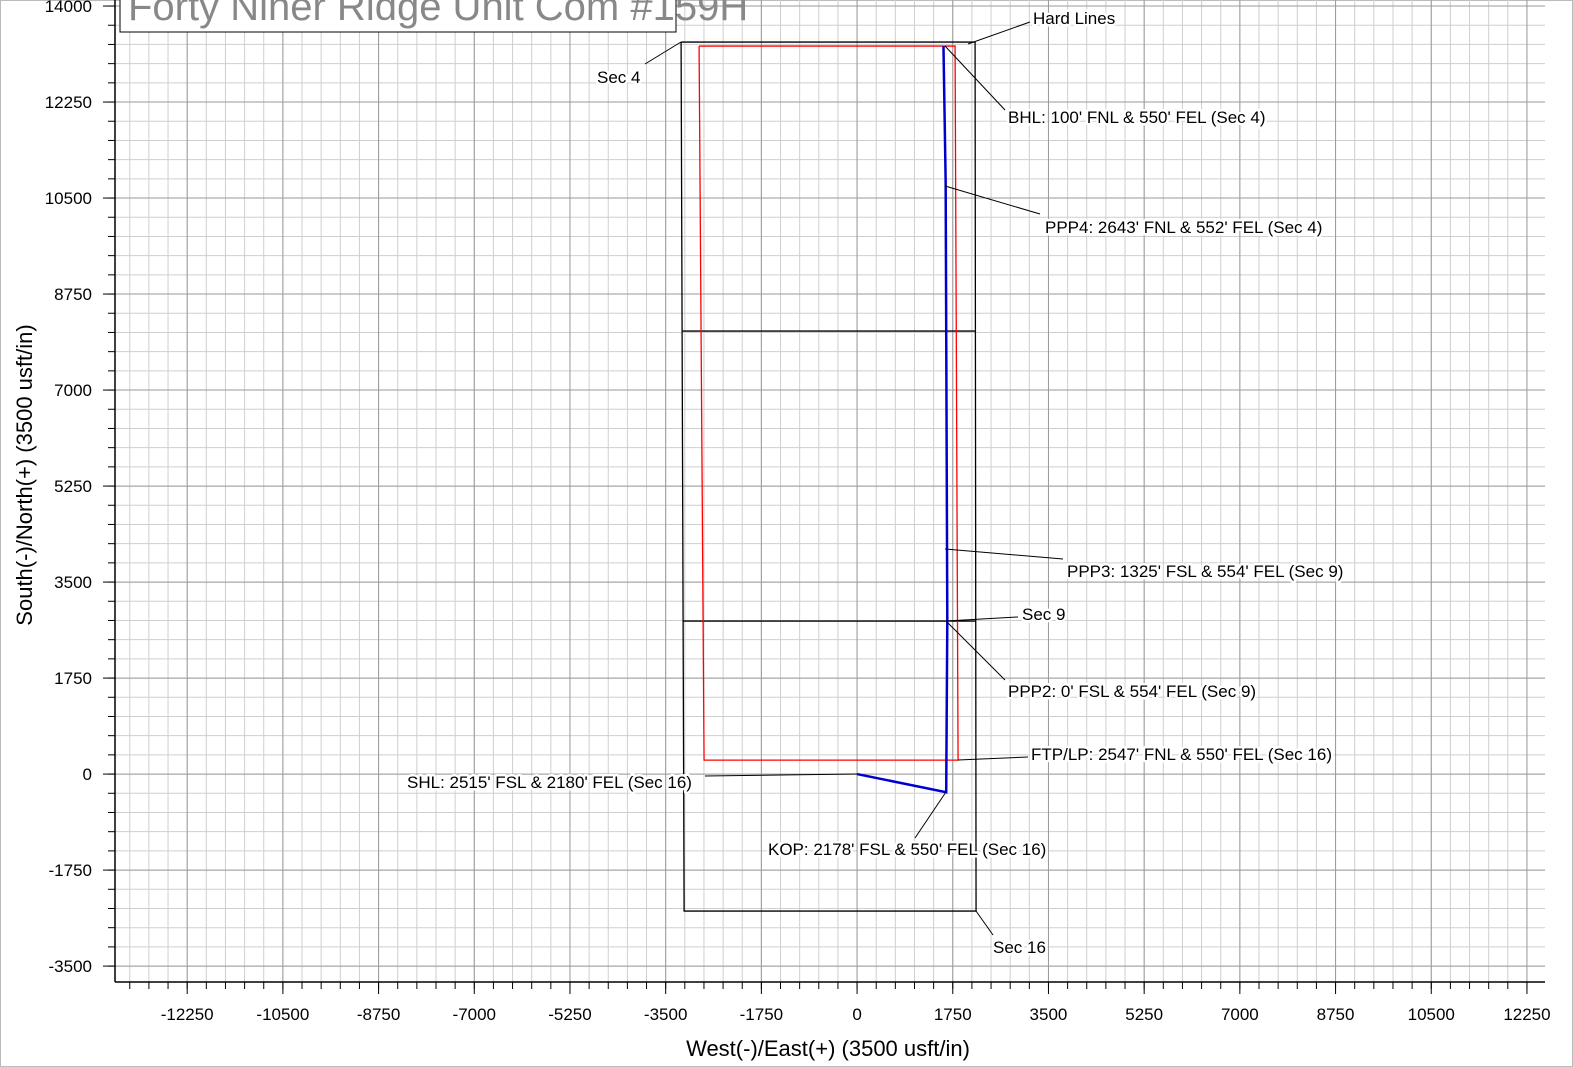  What do you see at coordinates (1240, 1014) in the screenshot?
I see `x-tick-label: 7000` at bounding box center [1240, 1014].